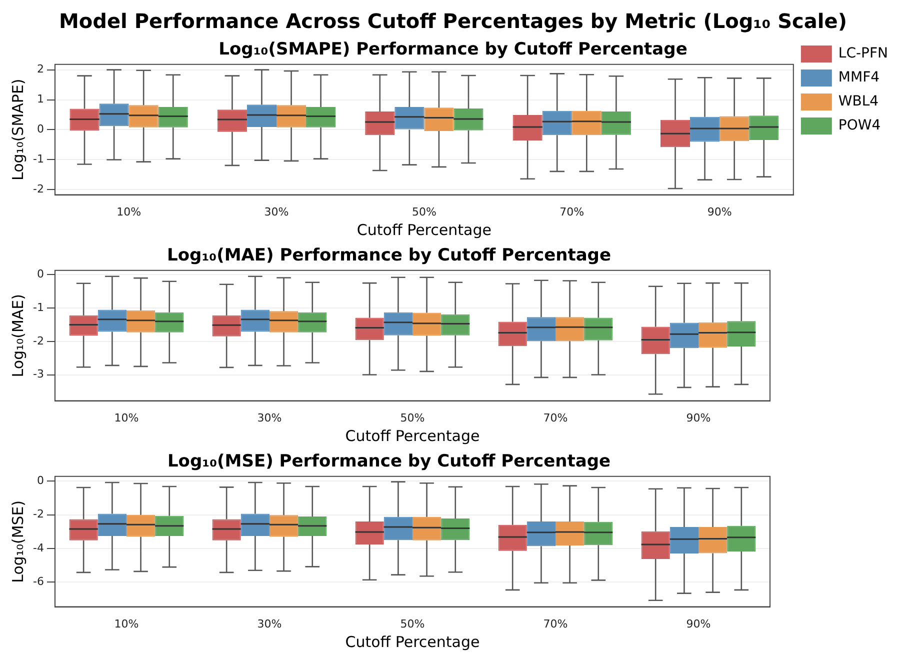 This screenshot has height=660, width=906. Describe the element at coordinates (389, 256) in the screenshot. I see `chart-title: Log₁₀(MAE) Performance by Cutoff Percentage` at that location.